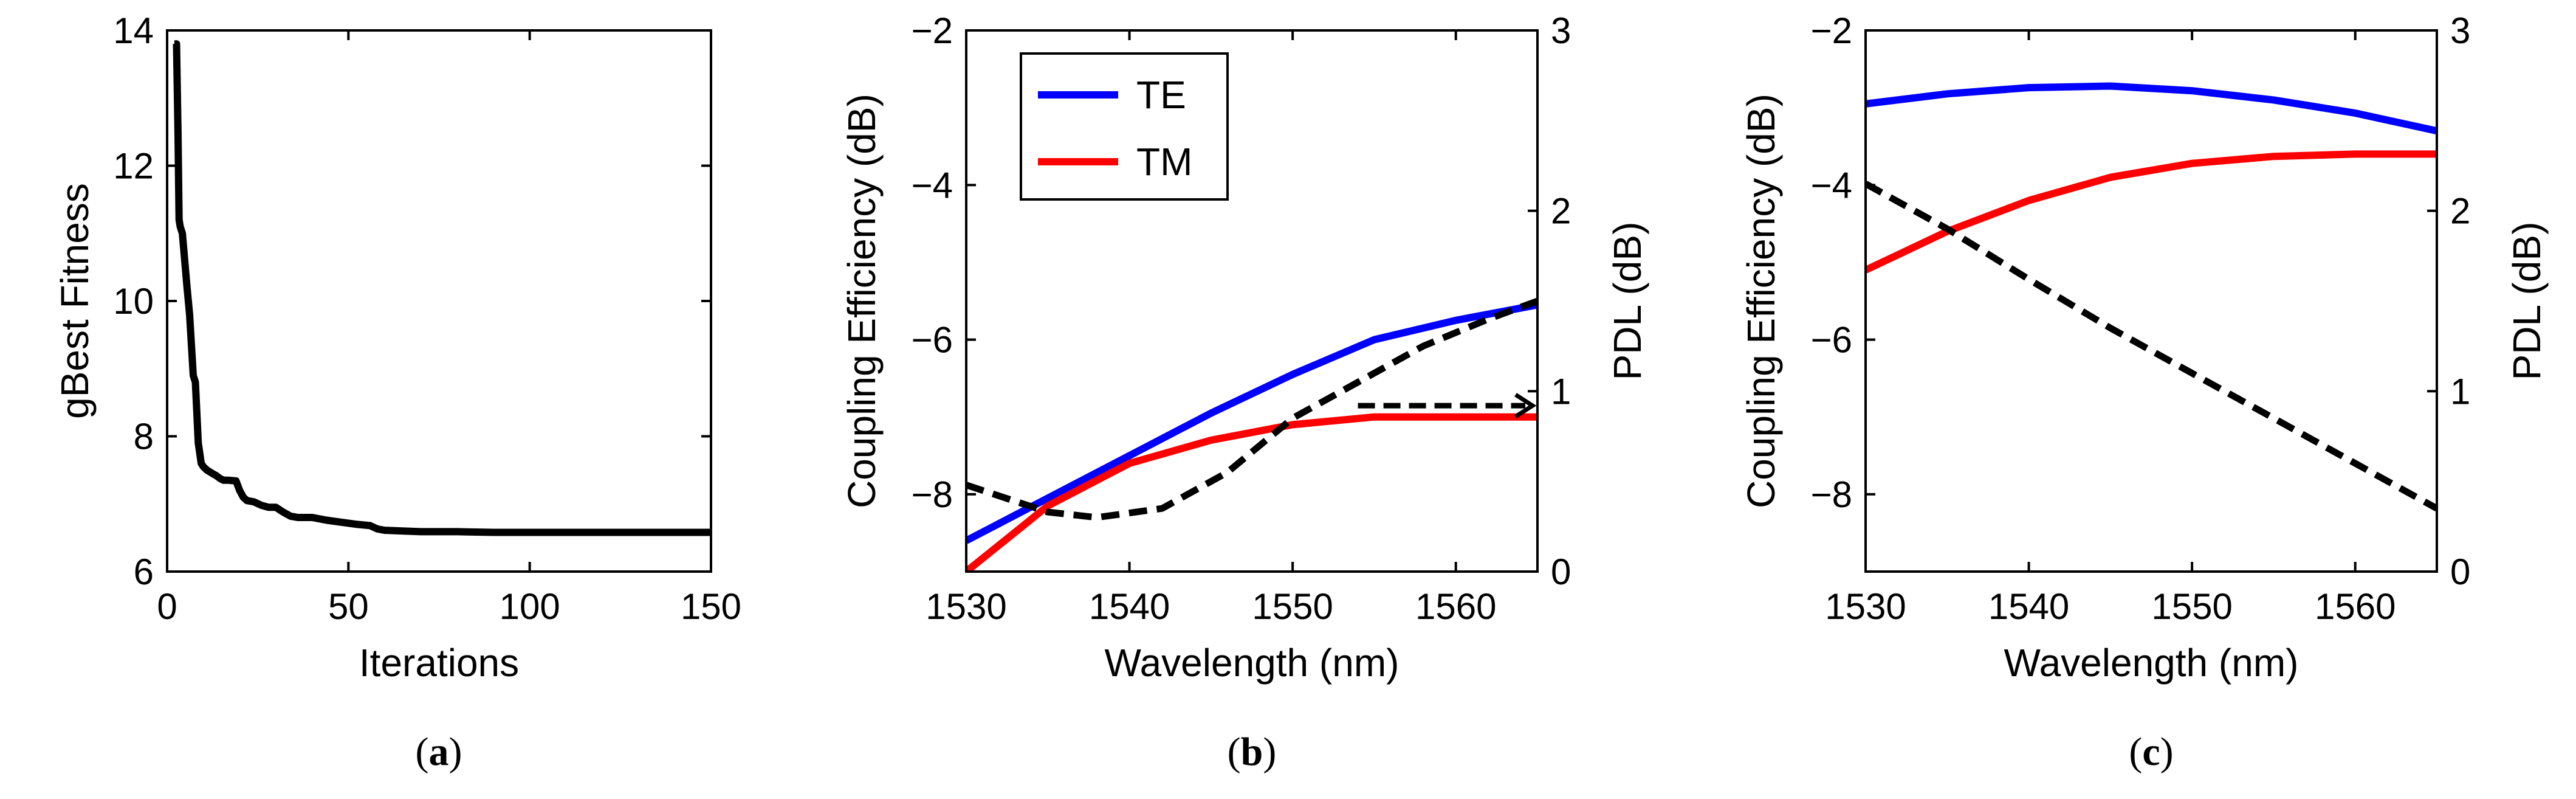  Describe the element at coordinates (530, 607) in the screenshot. I see `x-tick-label: 100` at that location.